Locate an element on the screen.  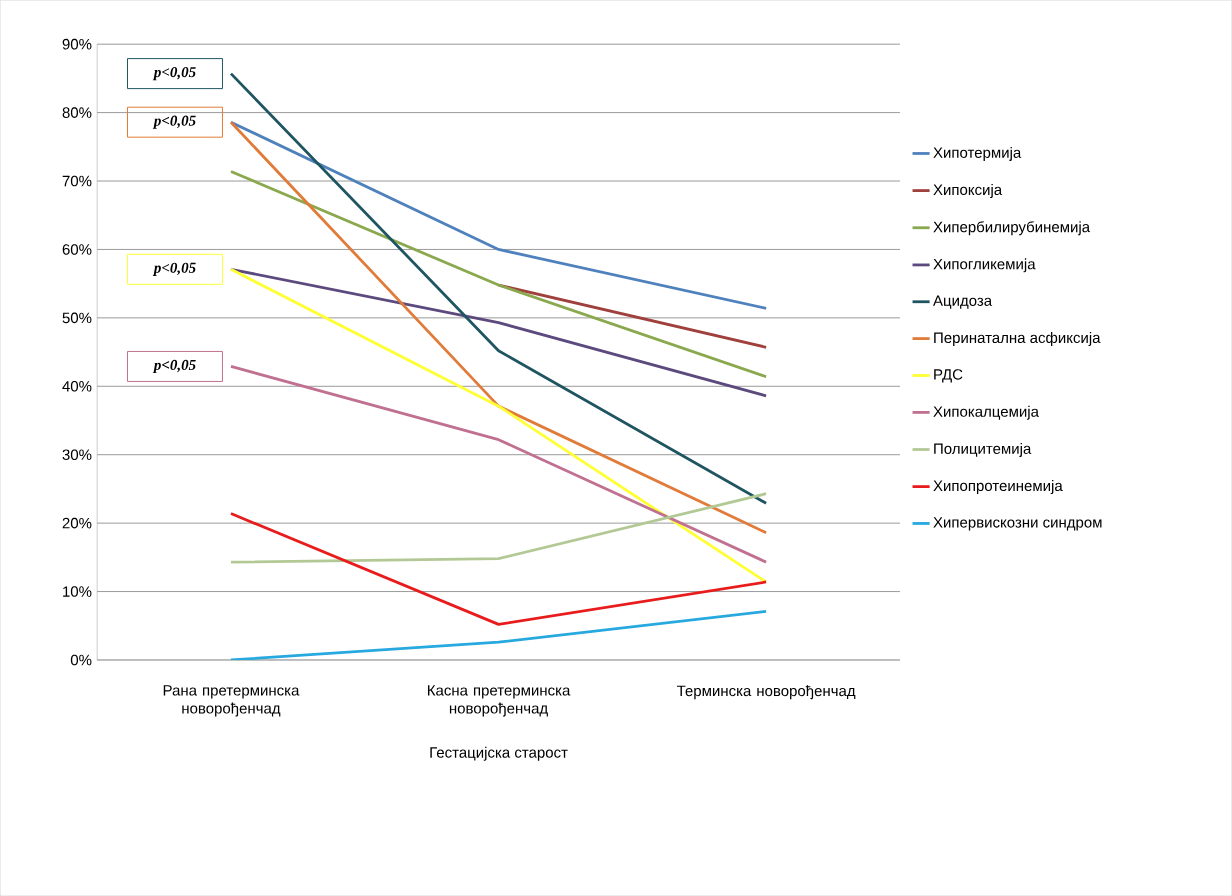
y-tick-label: 10% is located at coordinates (77, 591).